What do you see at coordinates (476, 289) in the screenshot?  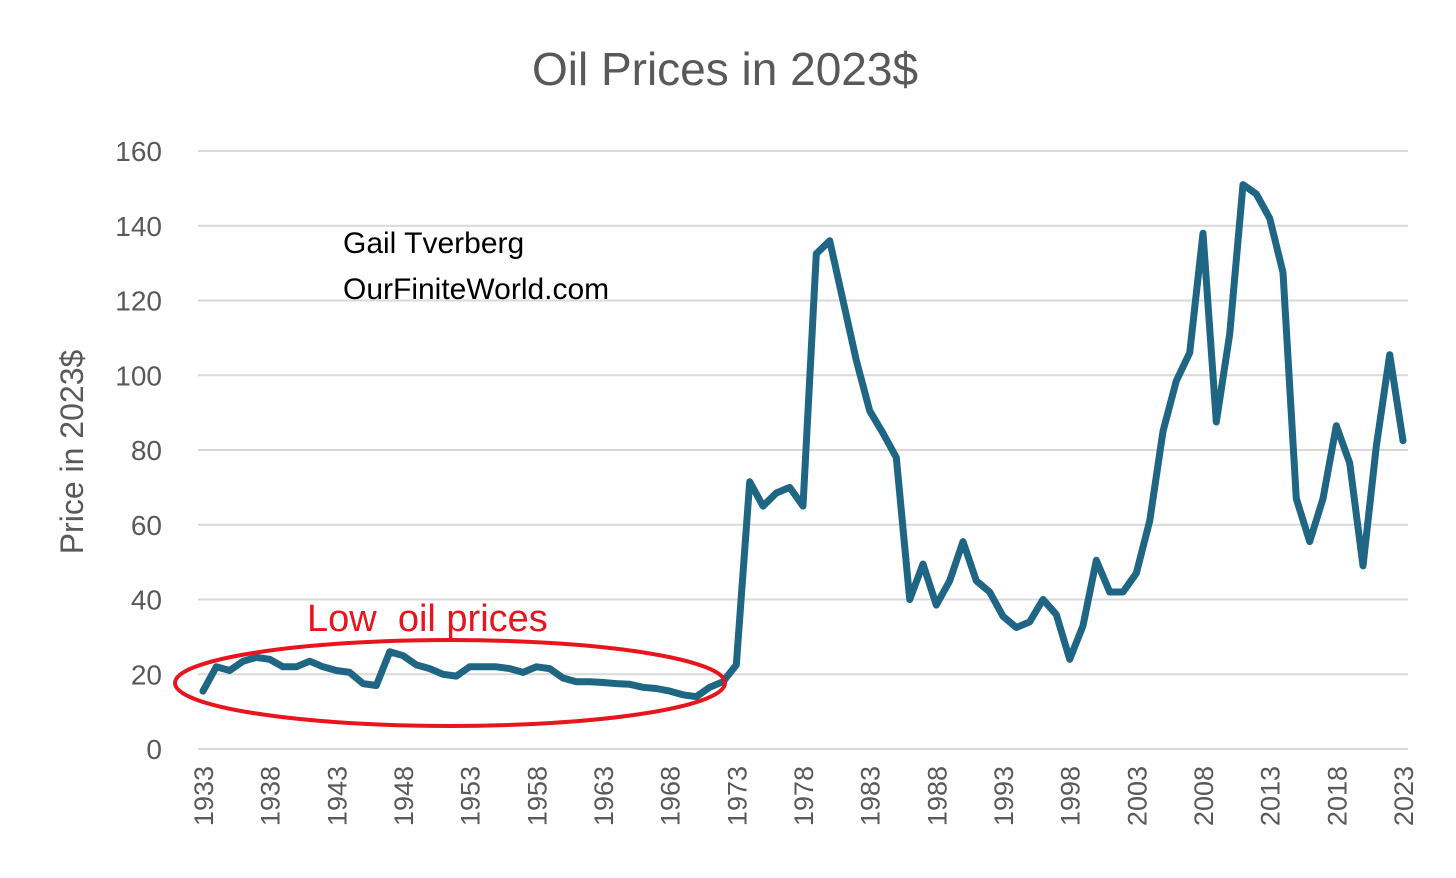 I see `credit-site: OurFiniteWorld.com` at bounding box center [476, 289].